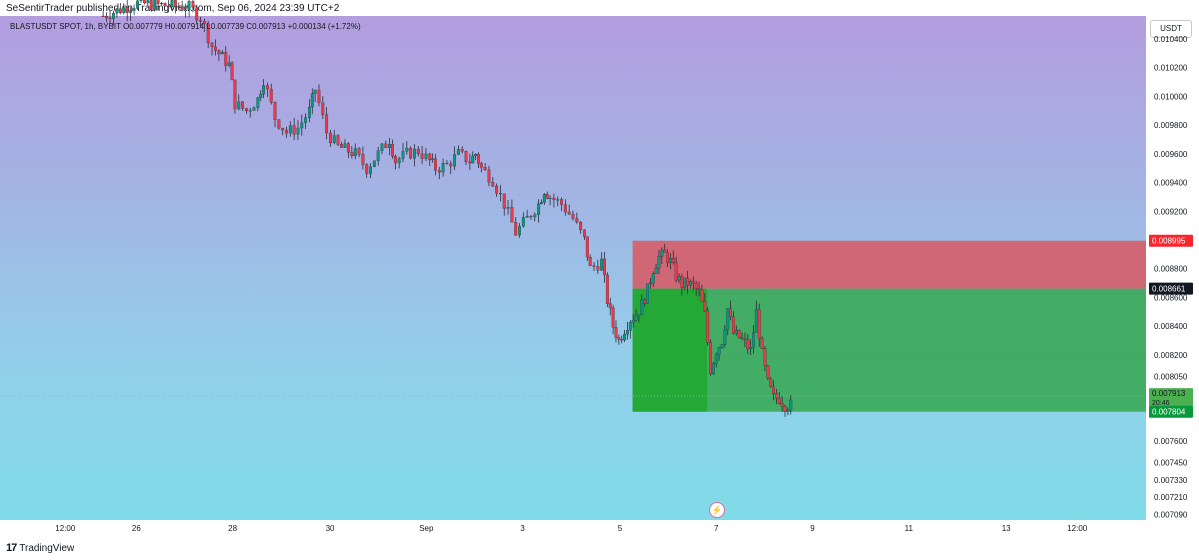 Image resolution: width=1199 pixels, height=560 pixels. I want to click on time-tick-label: 5, so click(620, 528).